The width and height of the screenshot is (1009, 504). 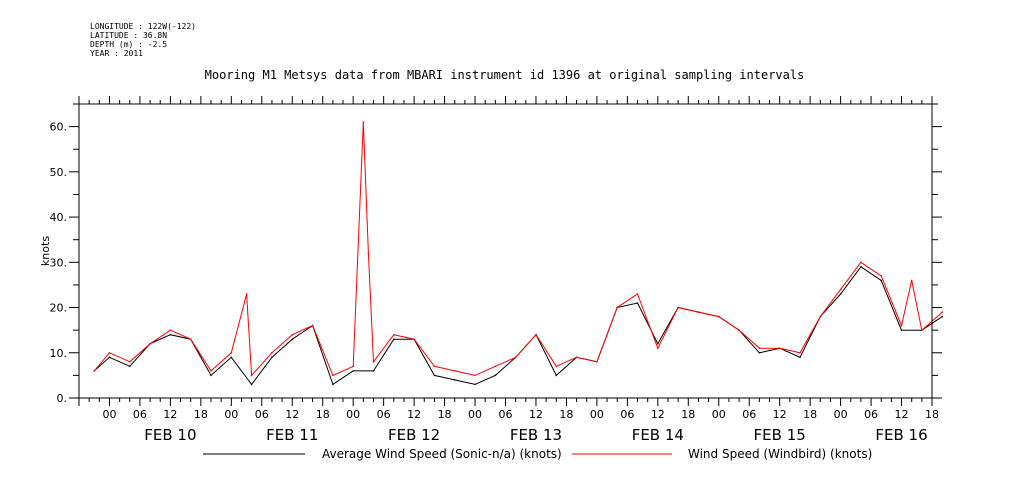 What do you see at coordinates (780, 454) in the screenshot?
I see `legend-label-windbird: Wind Speed (Windbird) (knots)` at bounding box center [780, 454].